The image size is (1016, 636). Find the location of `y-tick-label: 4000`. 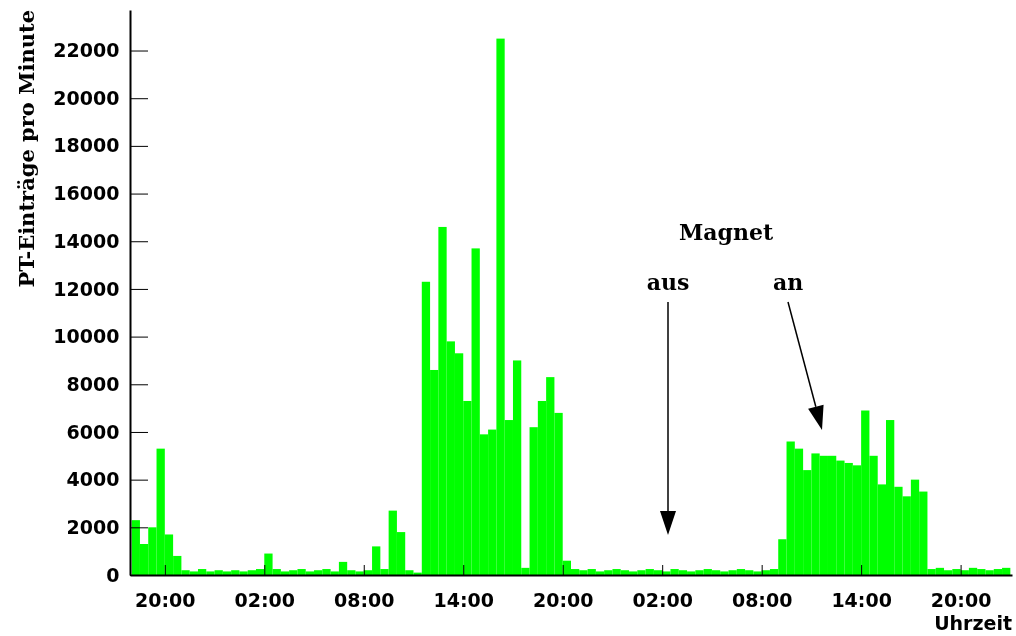

y-tick-label: 4000 is located at coordinates (93, 479).